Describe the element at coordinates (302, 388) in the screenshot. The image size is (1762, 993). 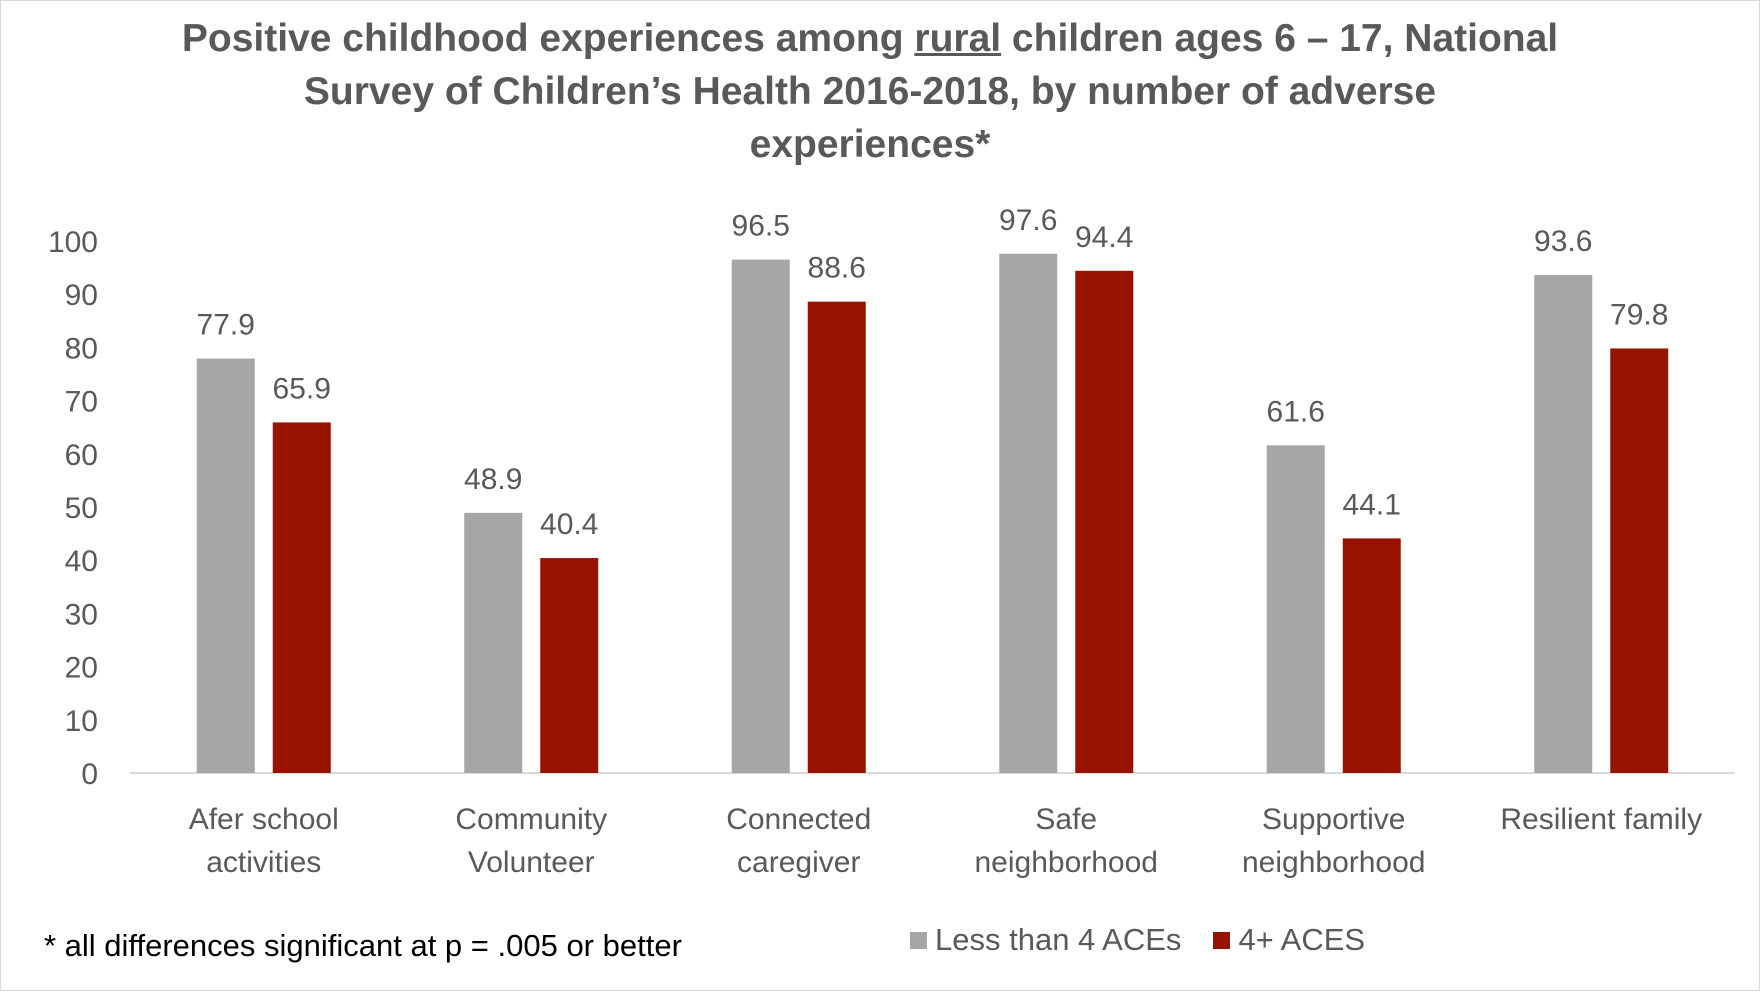
I see `data-label: 65.9` at that location.